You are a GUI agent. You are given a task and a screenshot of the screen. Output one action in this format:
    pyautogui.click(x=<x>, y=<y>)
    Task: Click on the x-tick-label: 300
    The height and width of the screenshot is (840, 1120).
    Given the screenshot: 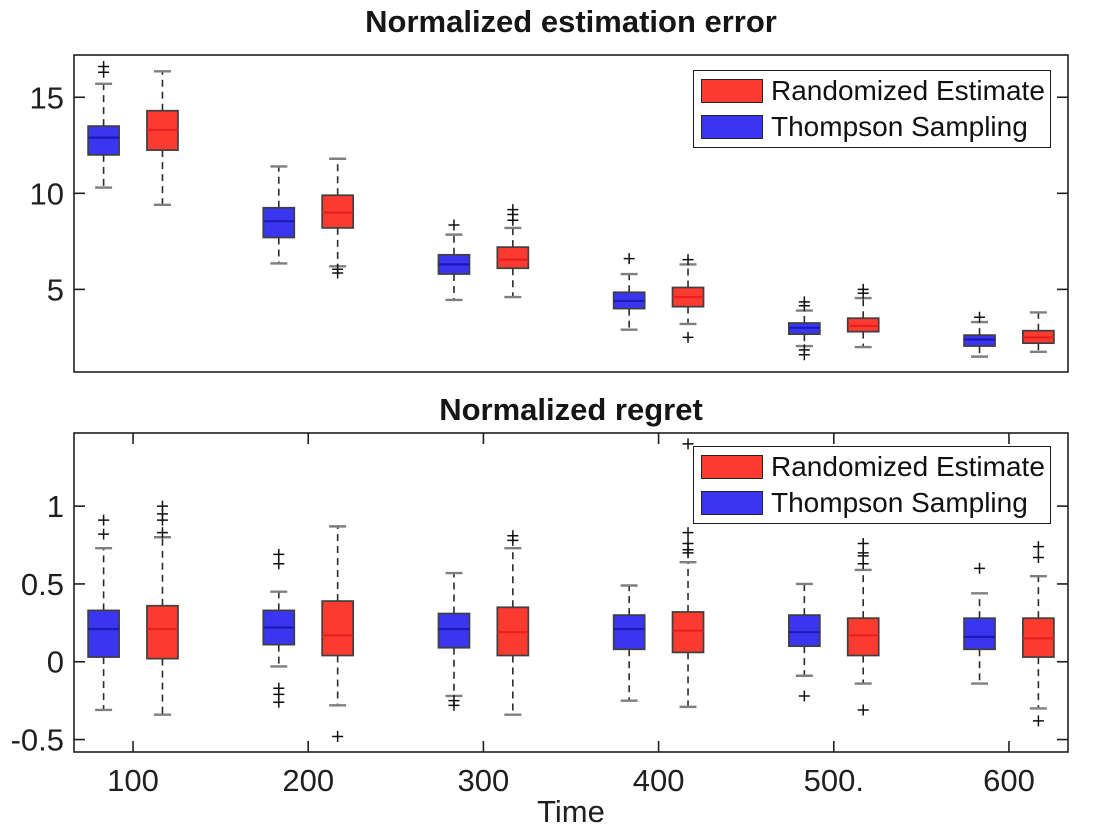 What is the action you would take?
    pyautogui.click(x=484, y=780)
    